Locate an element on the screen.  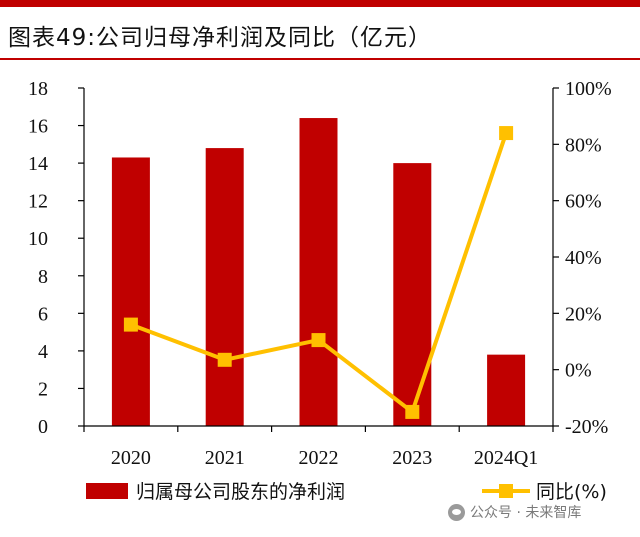
bar-2021 is located at coordinates (224, 287).